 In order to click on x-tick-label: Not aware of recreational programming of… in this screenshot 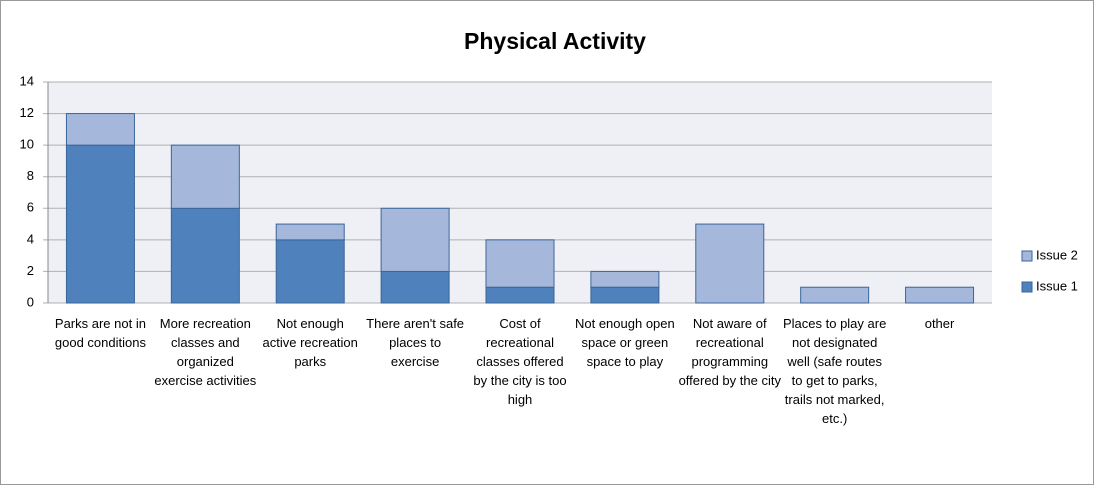, I will do `click(729, 352)`.